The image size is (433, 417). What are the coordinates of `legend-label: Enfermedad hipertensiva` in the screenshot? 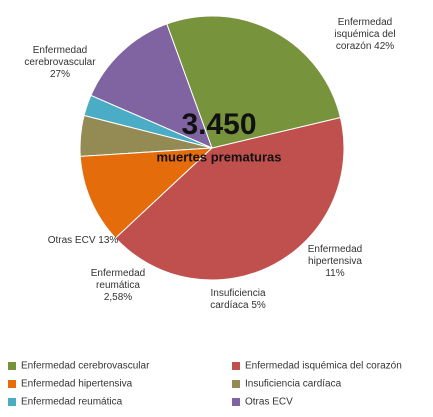 It's located at (77, 384).